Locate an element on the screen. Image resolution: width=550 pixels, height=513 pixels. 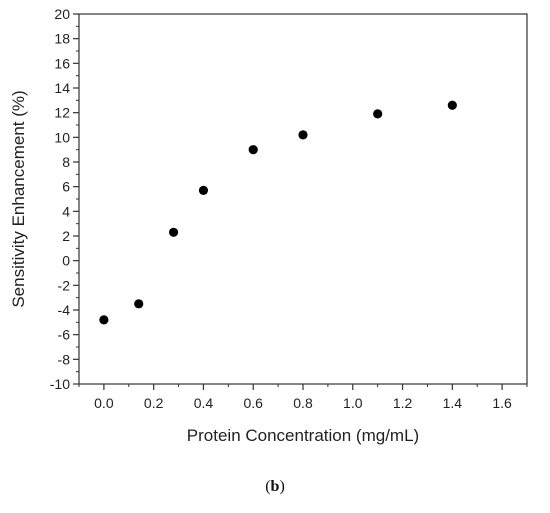
x-tick-label: 1.2 is located at coordinates (403, 403).